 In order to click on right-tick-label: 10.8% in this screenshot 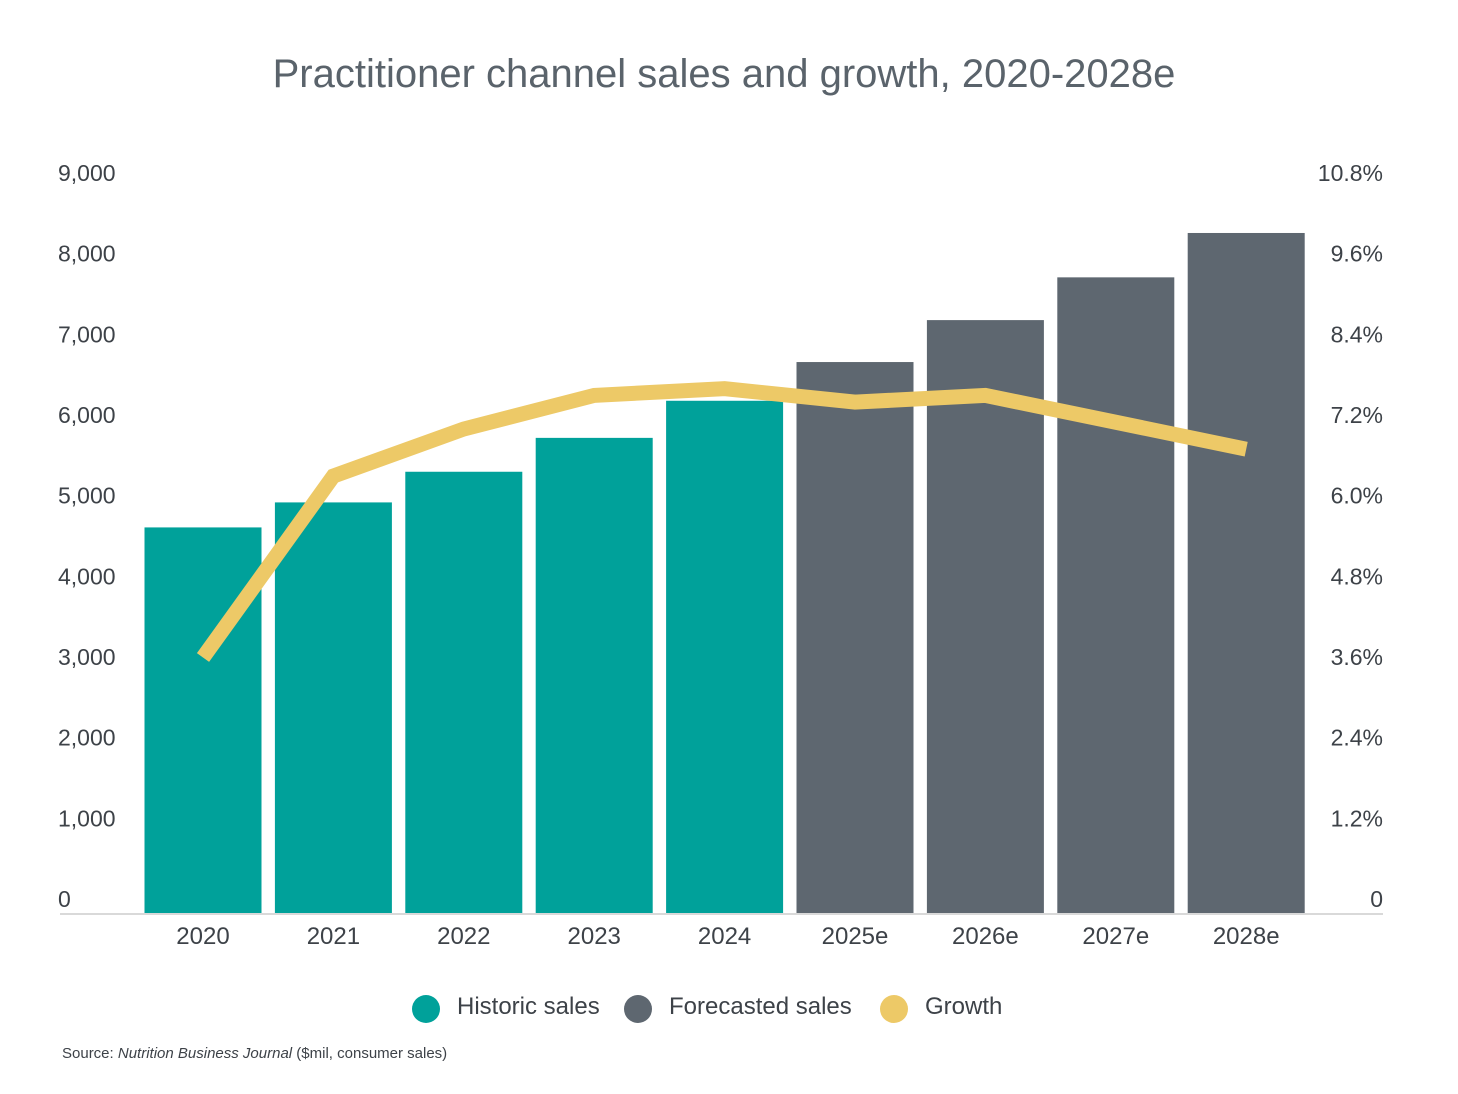, I will do `click(1350, 173)`.